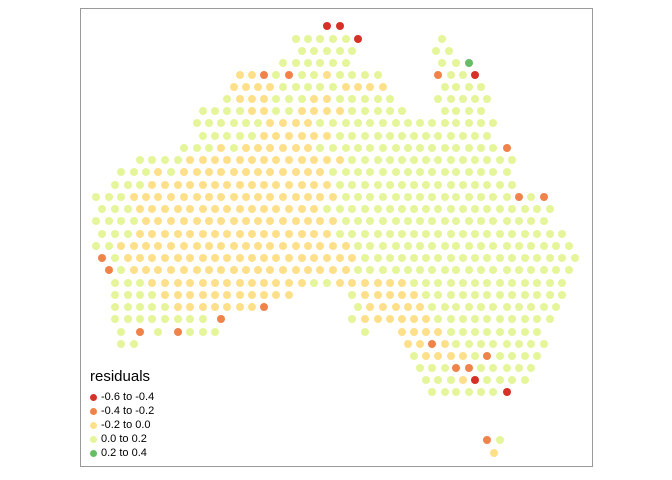 The height and width of the screenshot is (480, 672). Describe the element at coordinates (120, 376) in the screenshot. I see `legend-title: residuals` at that location.